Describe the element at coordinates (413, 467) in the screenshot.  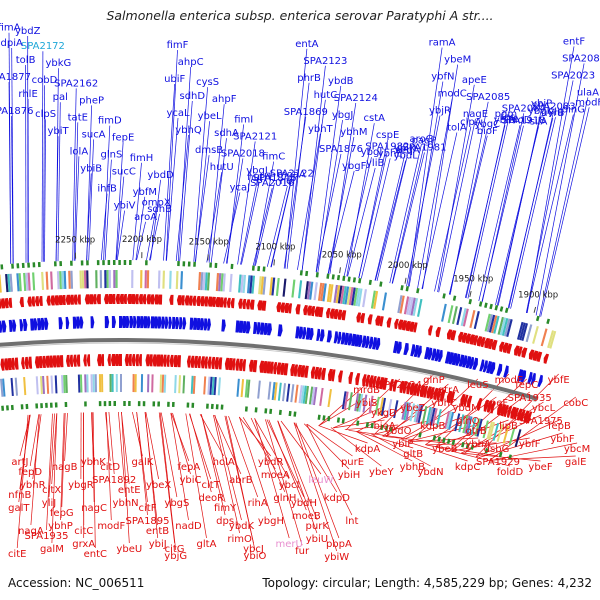
I see `gene-label: ybhB` at that location.